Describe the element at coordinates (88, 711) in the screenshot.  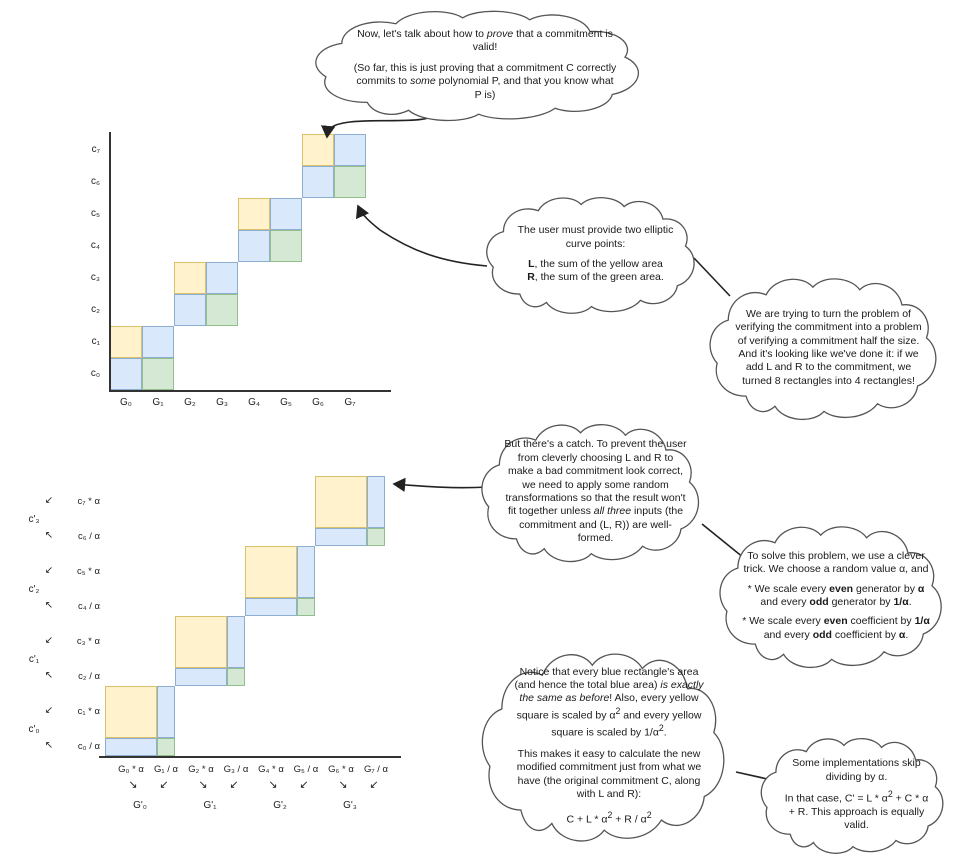
I see `chart2-y-label: c₁ * α` at that location.